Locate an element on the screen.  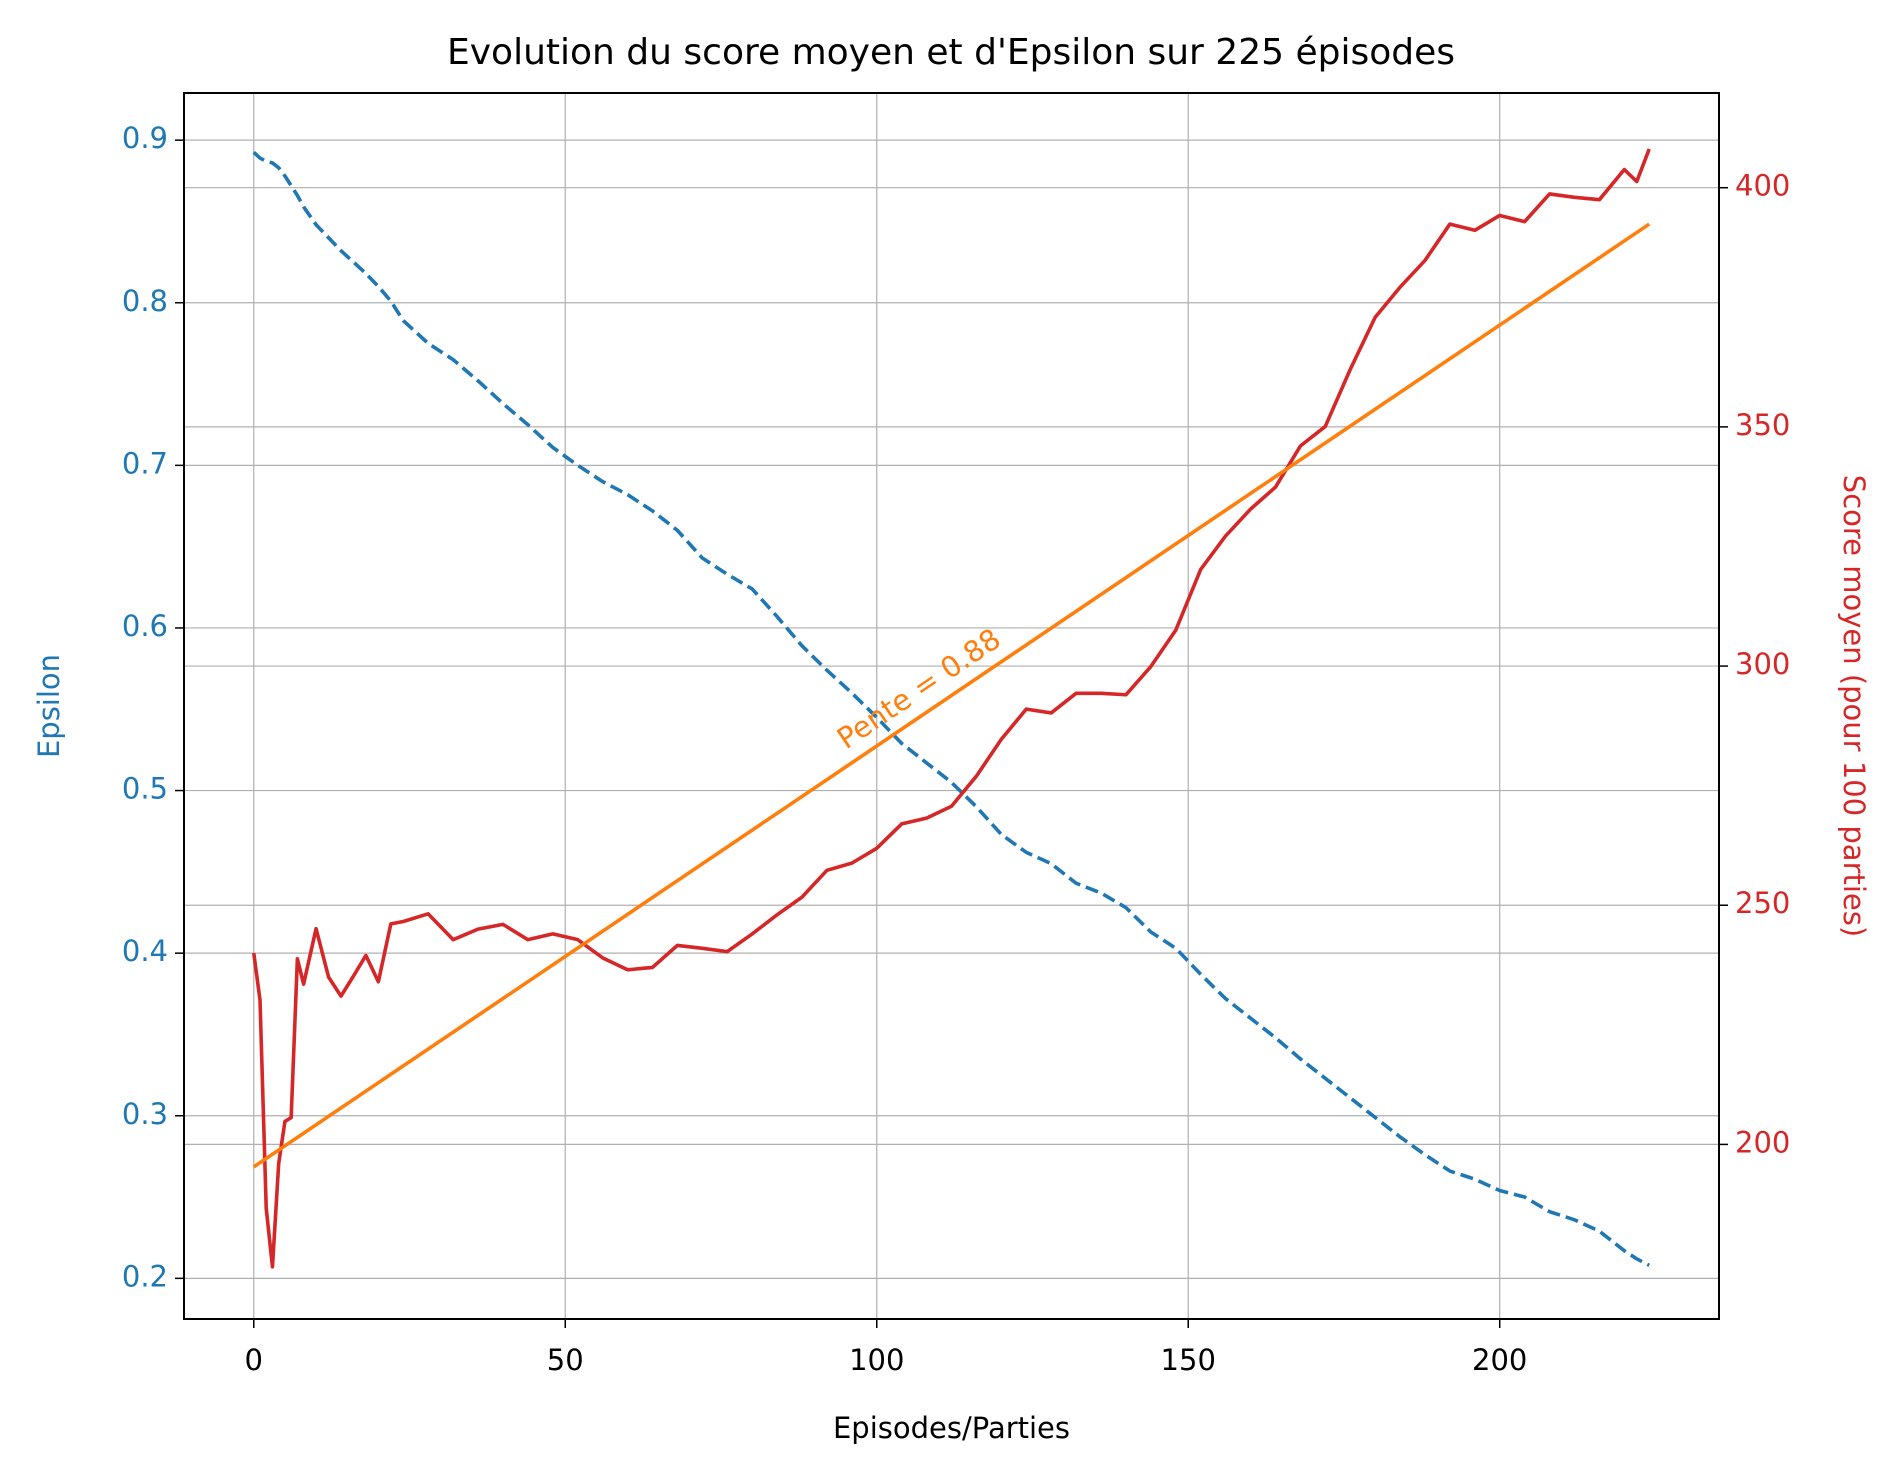
y2-axis-label: Score moyen (pour 100 parties) is located at coordinates (1854, 706).